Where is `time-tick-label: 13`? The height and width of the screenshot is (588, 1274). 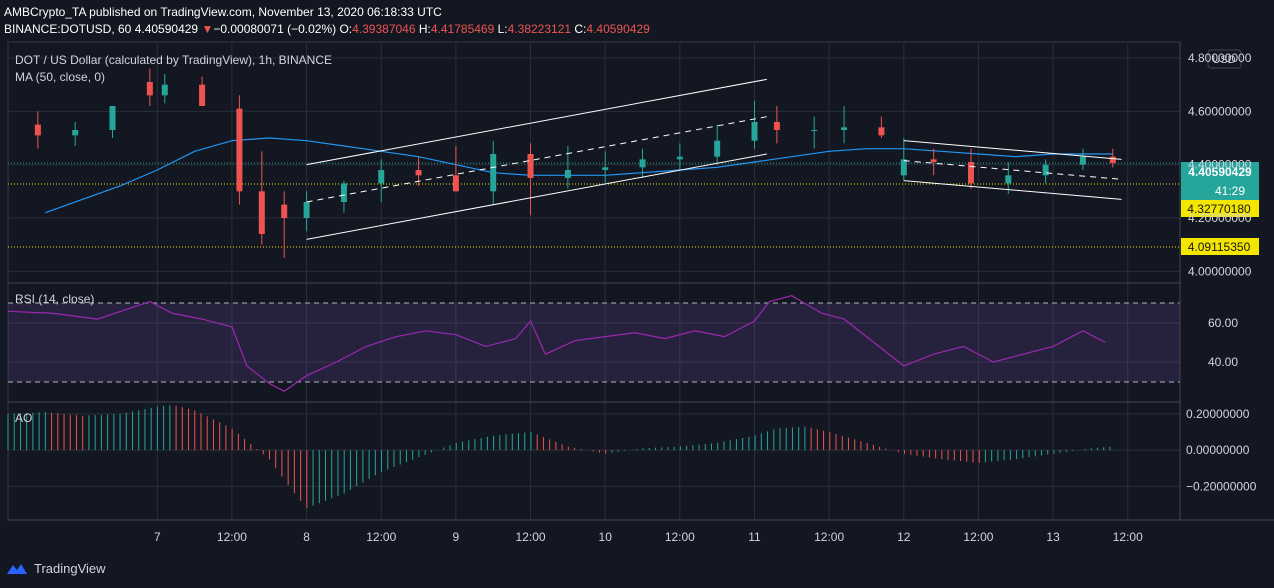
time-tick-label: 13 is located at coordinates (1053, 537).